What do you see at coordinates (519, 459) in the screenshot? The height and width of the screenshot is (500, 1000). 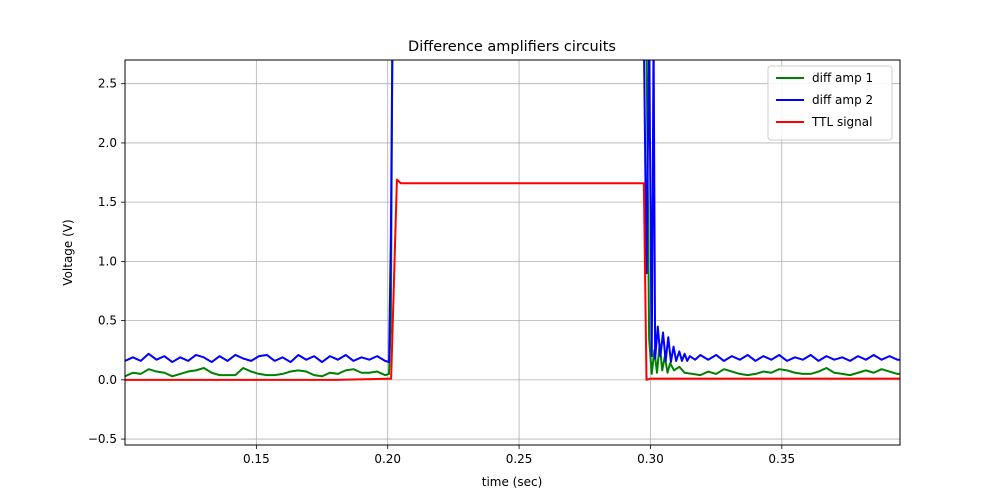 I see `x-tick-label: 0.25` at bounding box center [519, 459].